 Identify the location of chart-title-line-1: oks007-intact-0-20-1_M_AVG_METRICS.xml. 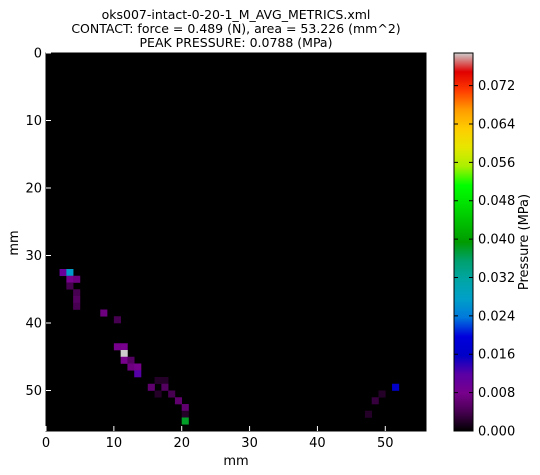
(236, 14).